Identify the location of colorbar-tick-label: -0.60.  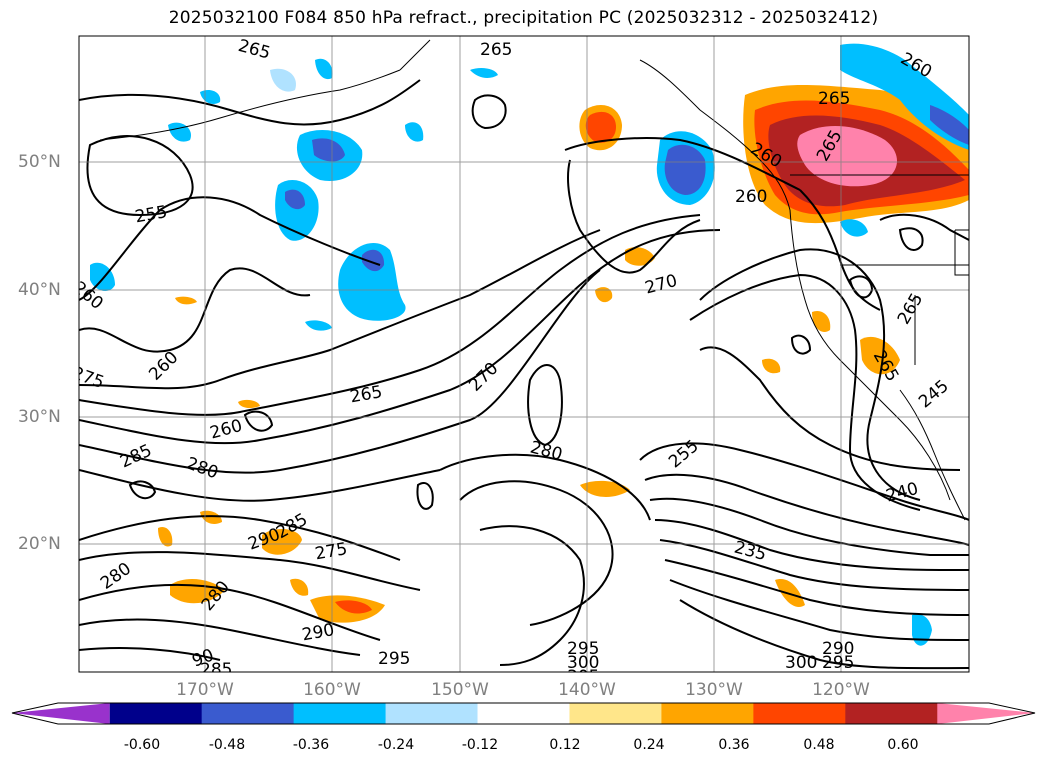
(142, 745).